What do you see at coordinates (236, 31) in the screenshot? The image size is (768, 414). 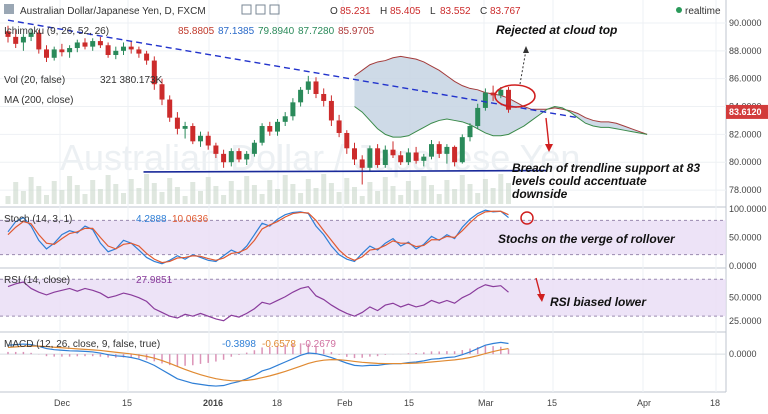 I see `ichimoku-value-2: 87.1385` at bounding box center [236, 31].